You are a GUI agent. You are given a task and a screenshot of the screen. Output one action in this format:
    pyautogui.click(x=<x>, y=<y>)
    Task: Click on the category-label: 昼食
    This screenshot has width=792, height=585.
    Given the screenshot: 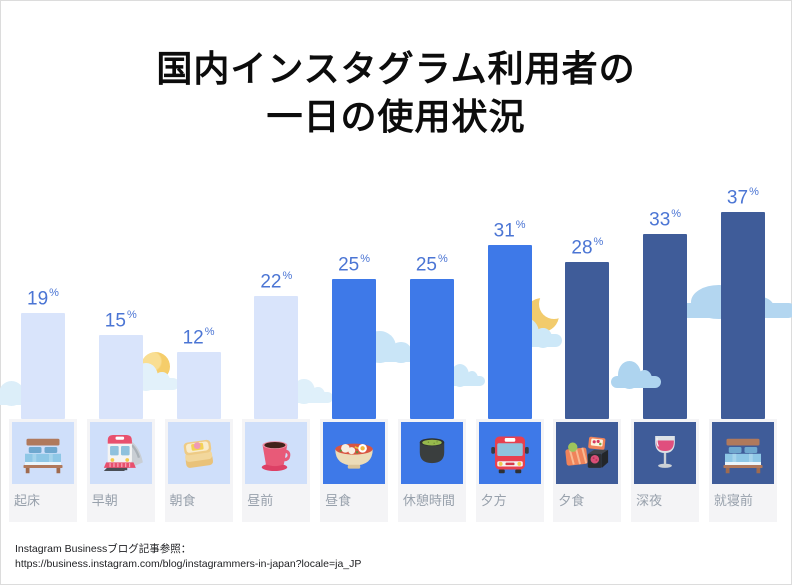 What is the action you would take?
    pyautogui.click(x=338, y=500)
    